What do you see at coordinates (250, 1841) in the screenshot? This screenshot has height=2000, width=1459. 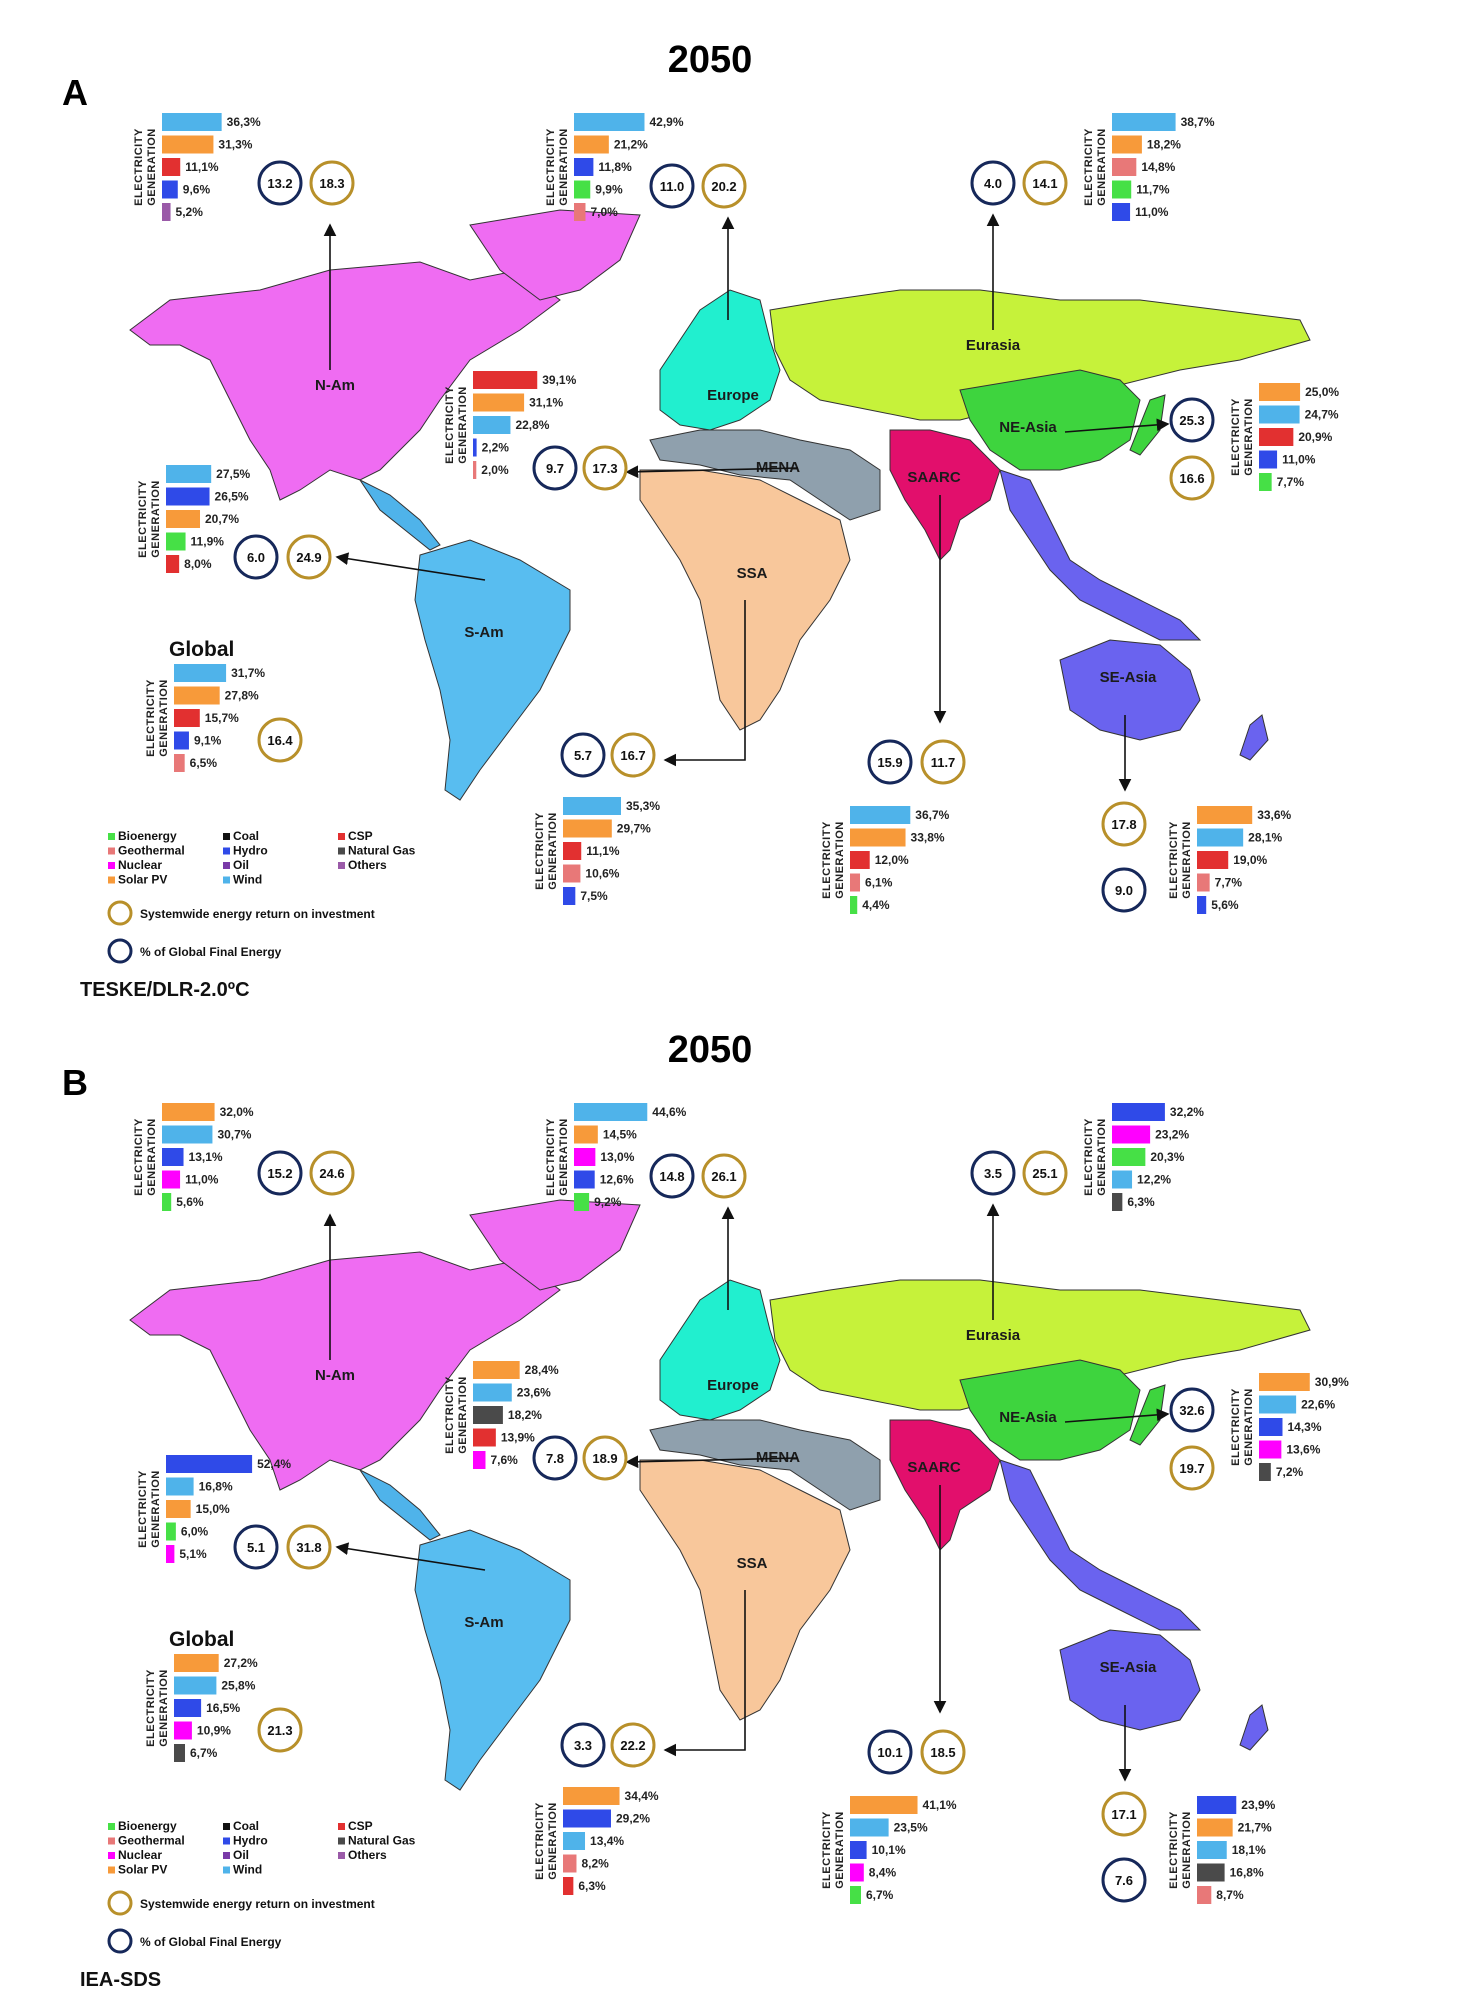 I see `legend-item-label: Hydro` at bounding box center [250, 1841].